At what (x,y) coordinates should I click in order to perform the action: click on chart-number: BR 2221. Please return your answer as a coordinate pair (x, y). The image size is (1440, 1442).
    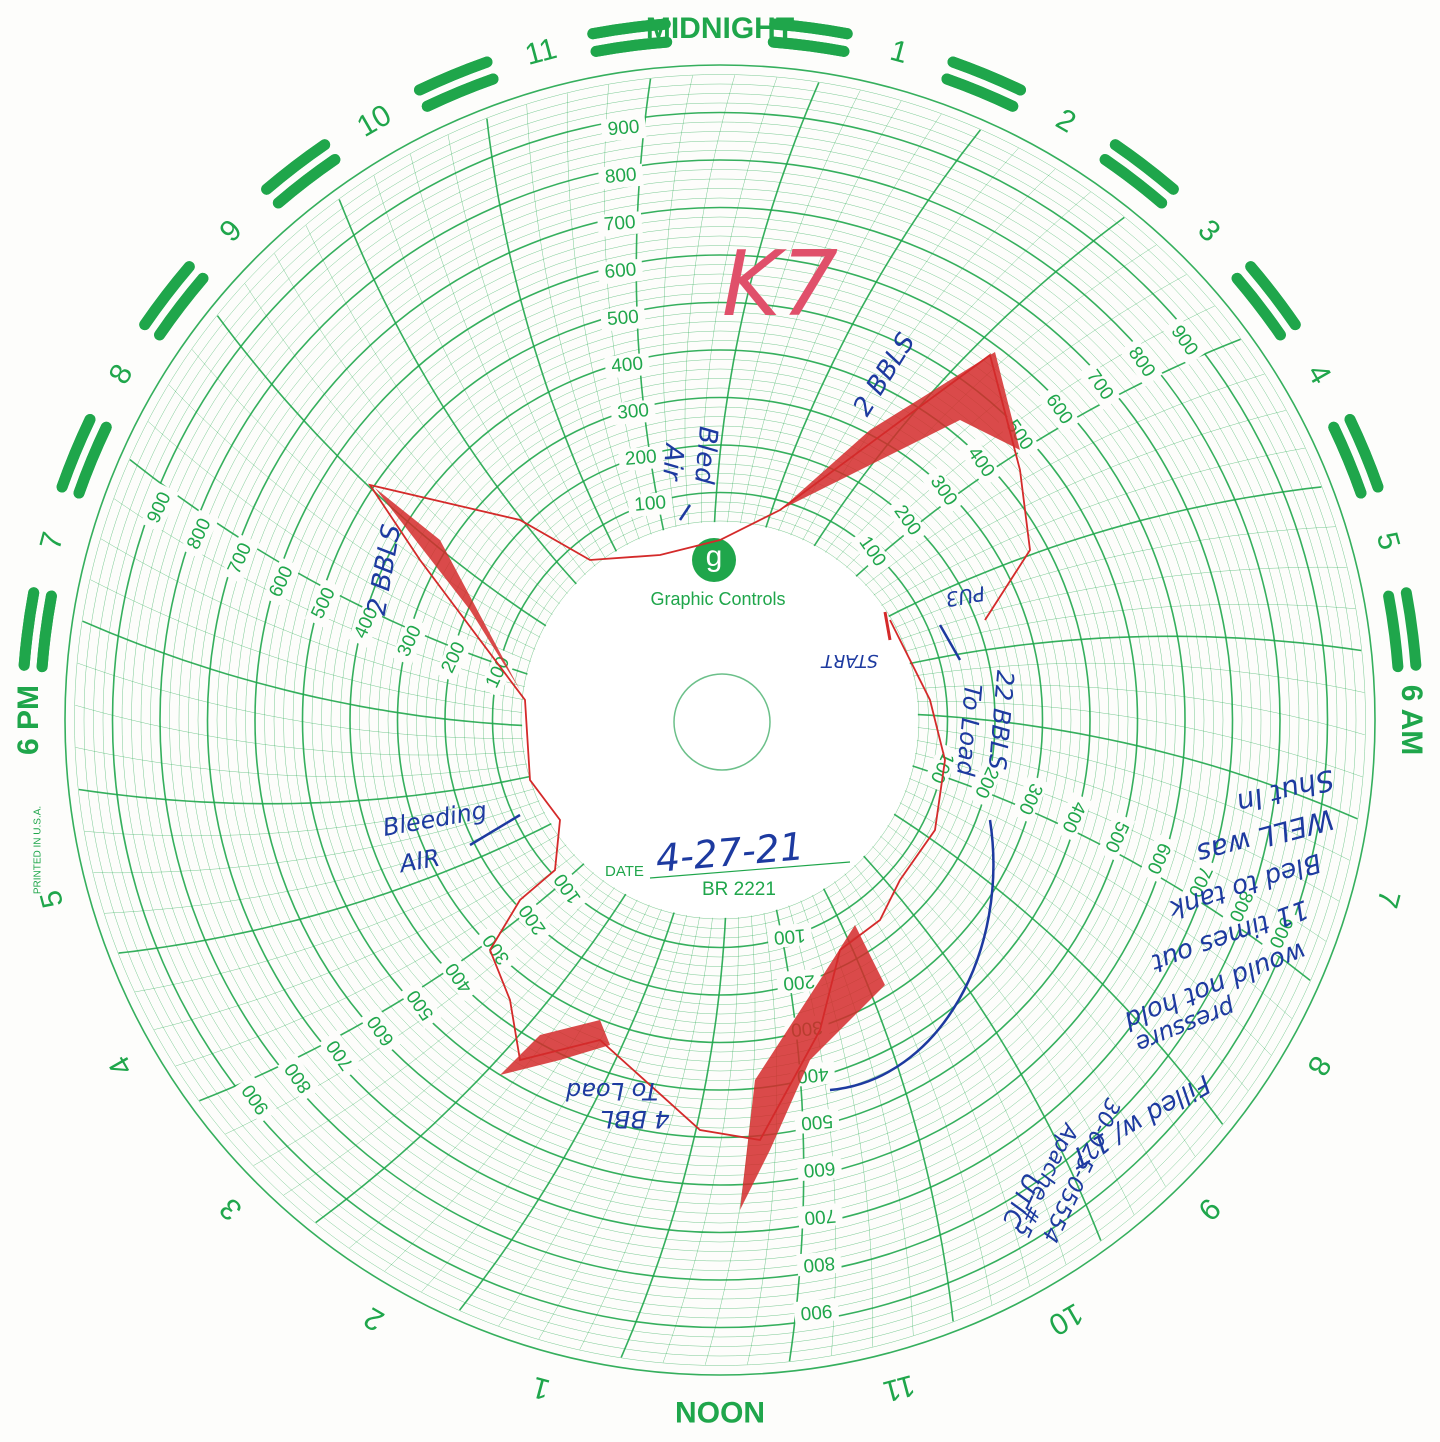
    Looking at the image, I should click on (739, 889).